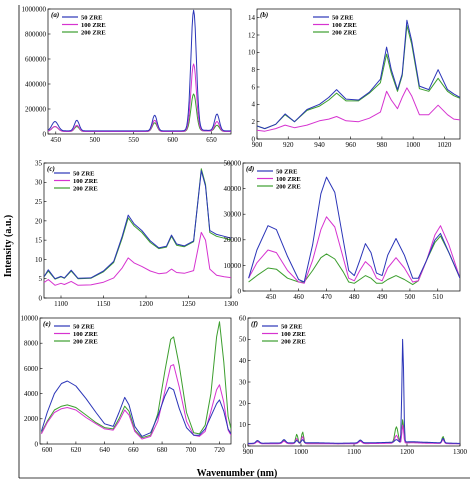 This screenshot has width=474, height=485. What do you see at coordinates (233, 163) in the screenshot?
I see `y-tick-label: 50000` at bounding box center [233, 163].